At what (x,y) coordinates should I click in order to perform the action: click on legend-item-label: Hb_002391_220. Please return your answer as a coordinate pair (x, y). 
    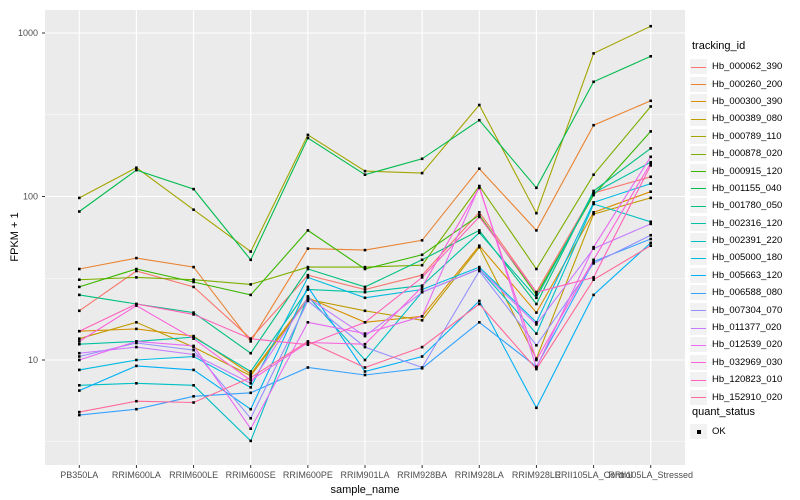
    Looking at the image, I should click on (747, 241).